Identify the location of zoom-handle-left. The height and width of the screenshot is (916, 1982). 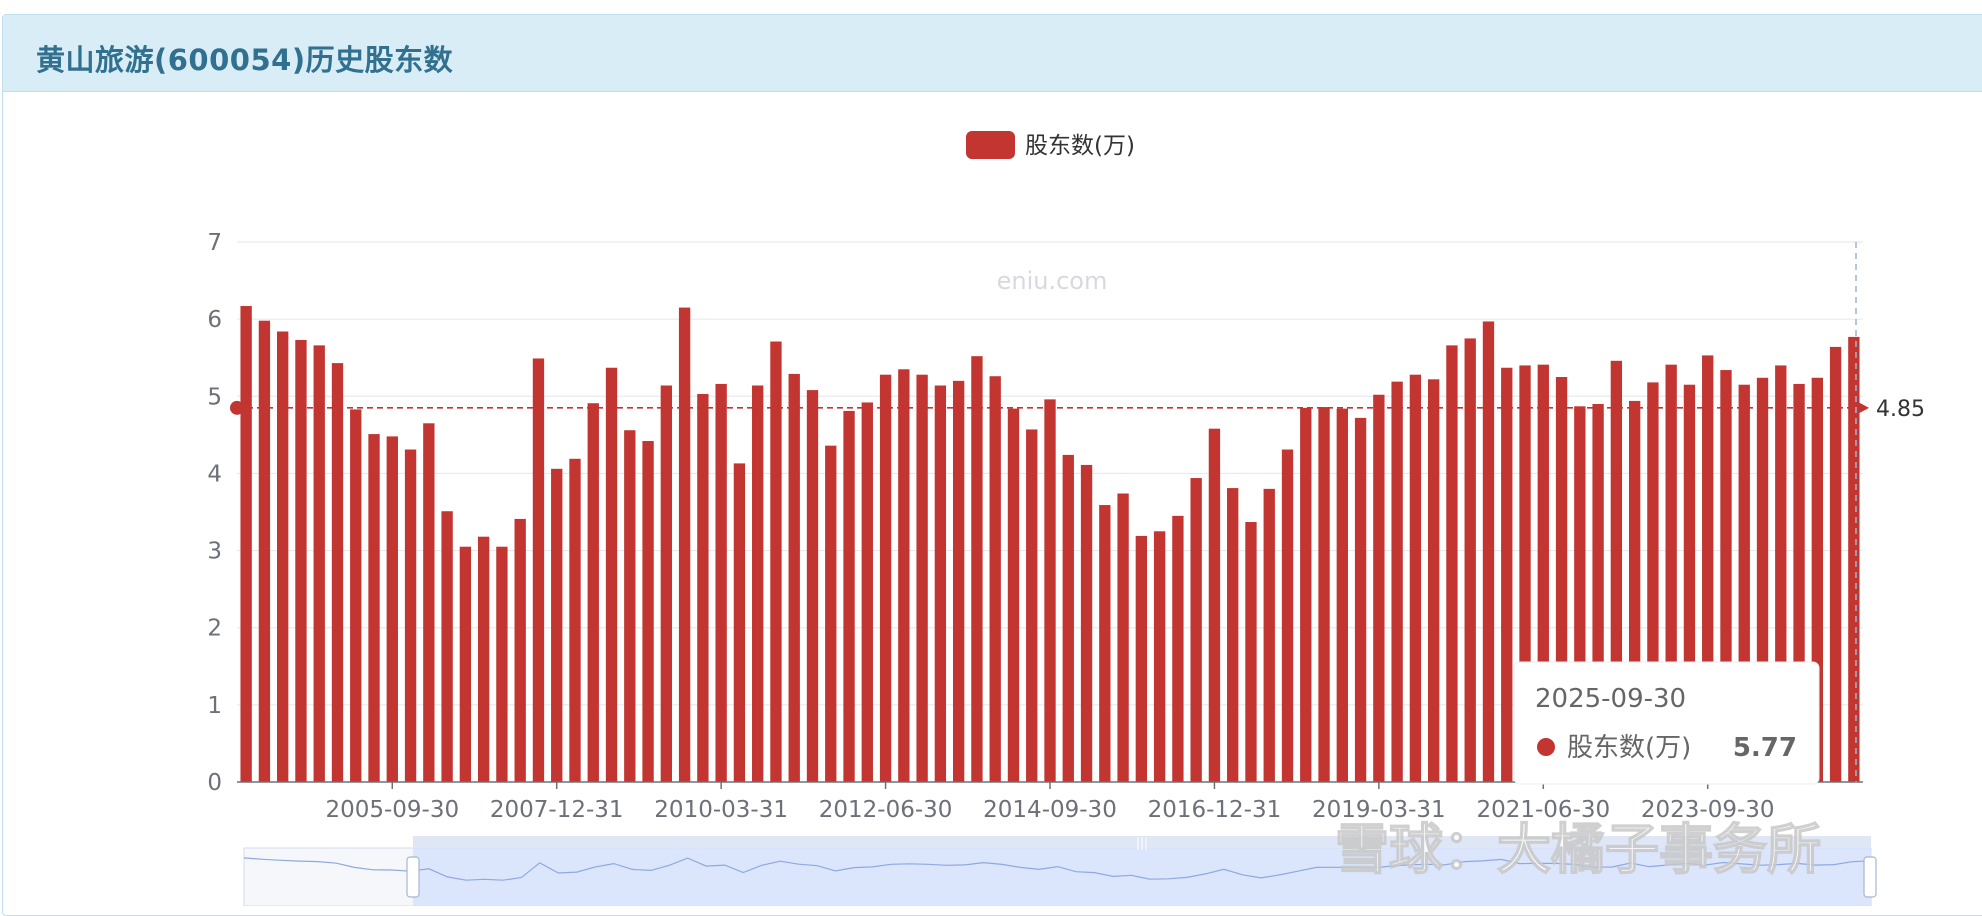
(413, 877).